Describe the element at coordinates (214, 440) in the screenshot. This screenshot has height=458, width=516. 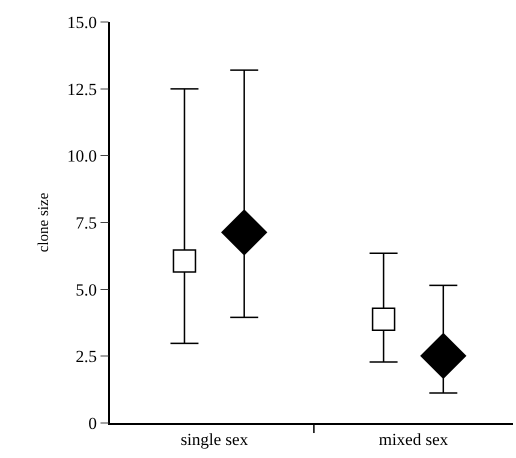
I see `x-tick-label: single sex` at that location.